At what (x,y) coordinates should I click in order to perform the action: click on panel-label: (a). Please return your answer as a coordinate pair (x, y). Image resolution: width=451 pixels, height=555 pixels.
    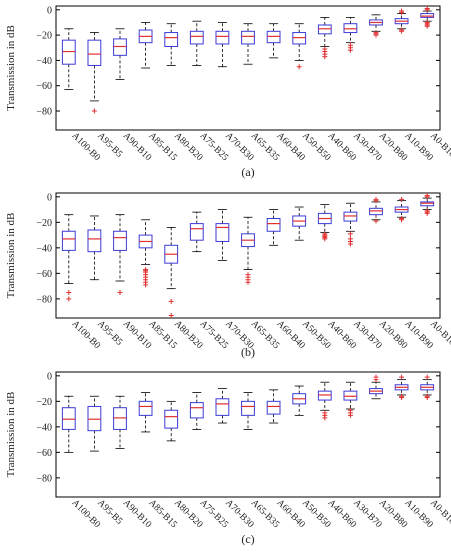
    Looking at the image, I should click on (247, 172).